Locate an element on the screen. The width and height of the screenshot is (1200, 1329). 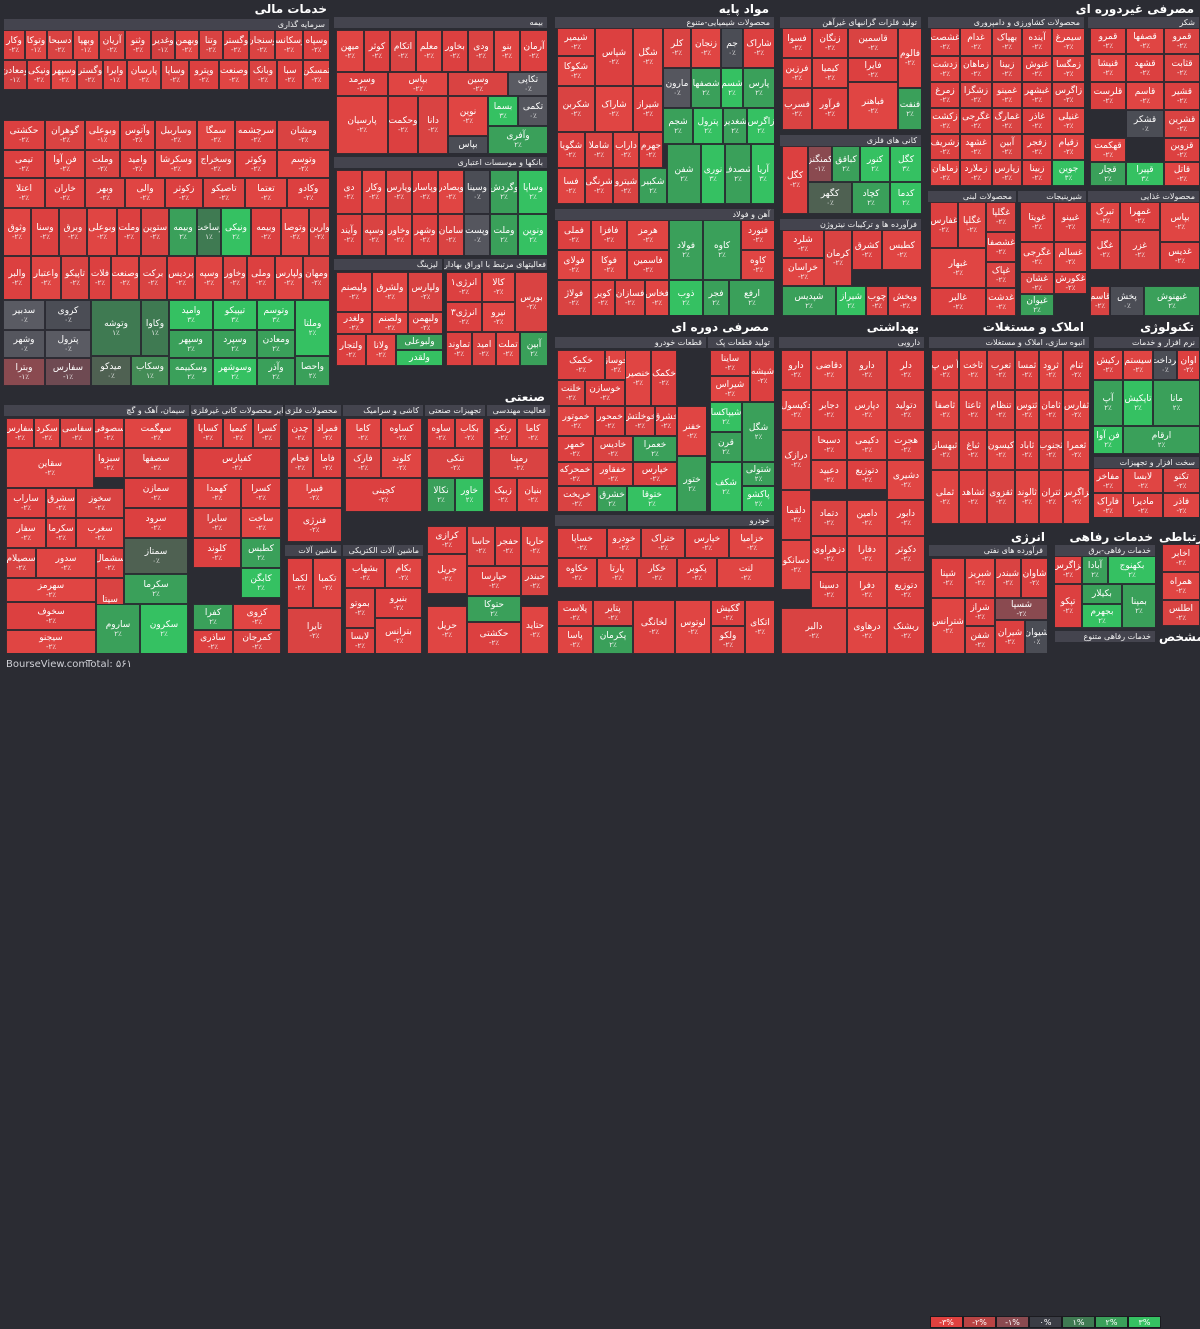
stock-tile: نوری ۳٪ is located at coordinates (713, 174).